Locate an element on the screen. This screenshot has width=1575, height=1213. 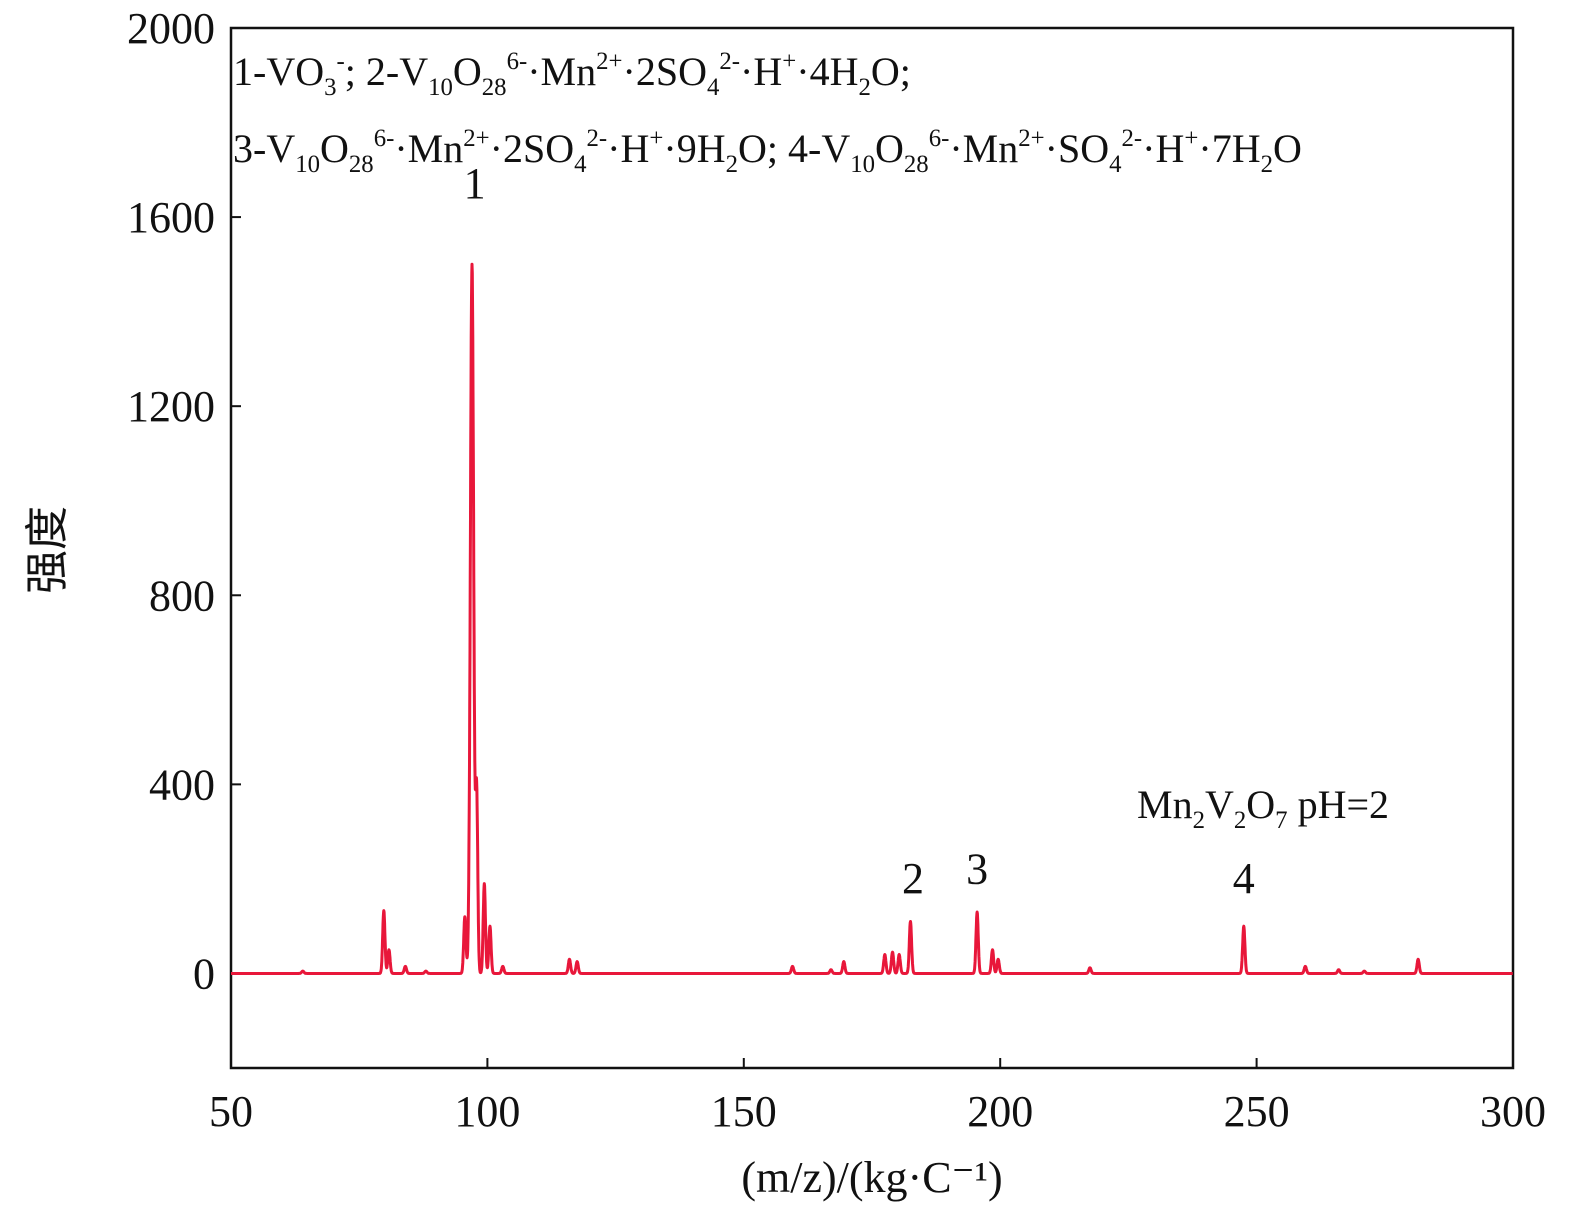
peak-label-2: 2 is located at coordinates (913, 878).